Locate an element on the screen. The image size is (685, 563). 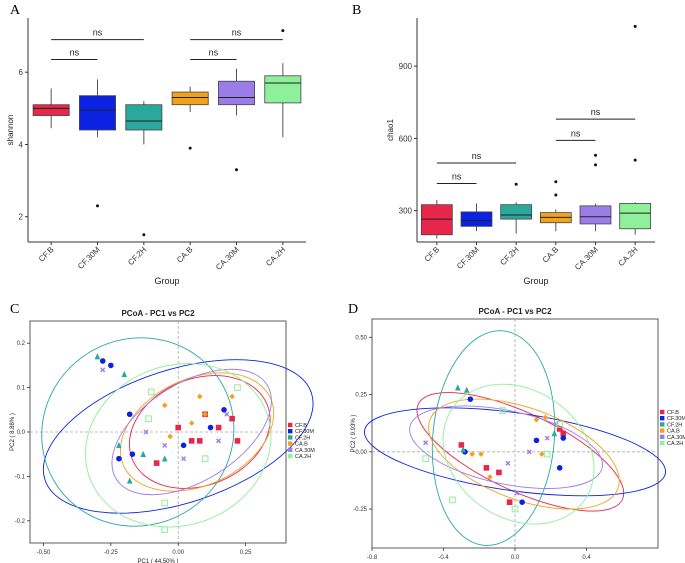
x-tick-label: CA.30M is located at coordinates (227, 258).